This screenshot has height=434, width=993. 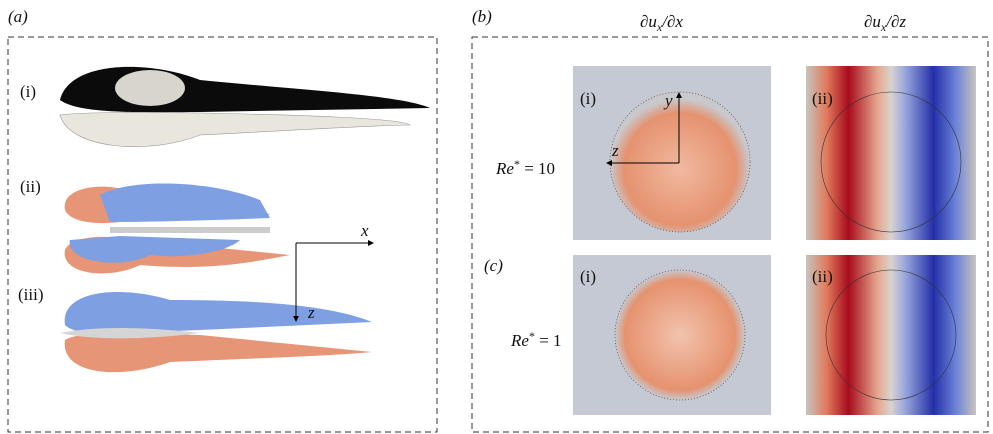 What do you see at coordinates (28, 91) in the screenshot?
I see `row-label: (i)` at bounding box center [28, 91].